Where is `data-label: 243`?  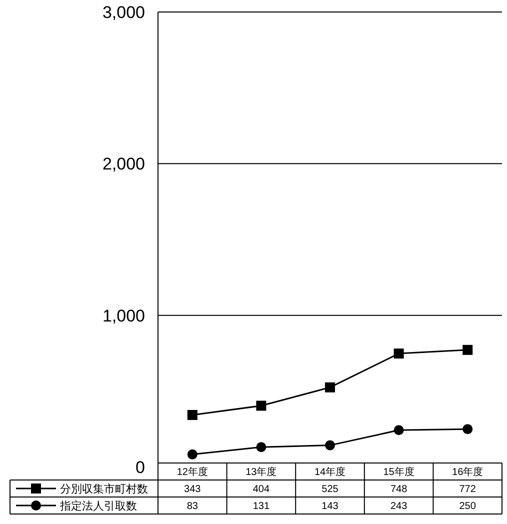 data-label: 243 is located at coordinates (399, 506).